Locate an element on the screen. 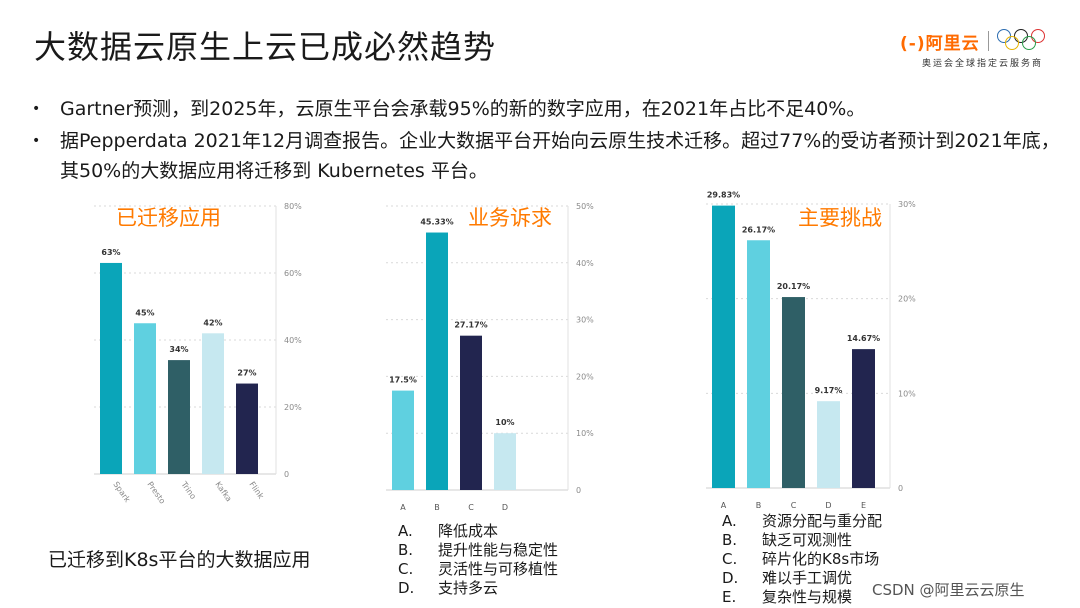 The image size is (1080, 608). x-tick-label: Presto is located at coordinates (156, 493).